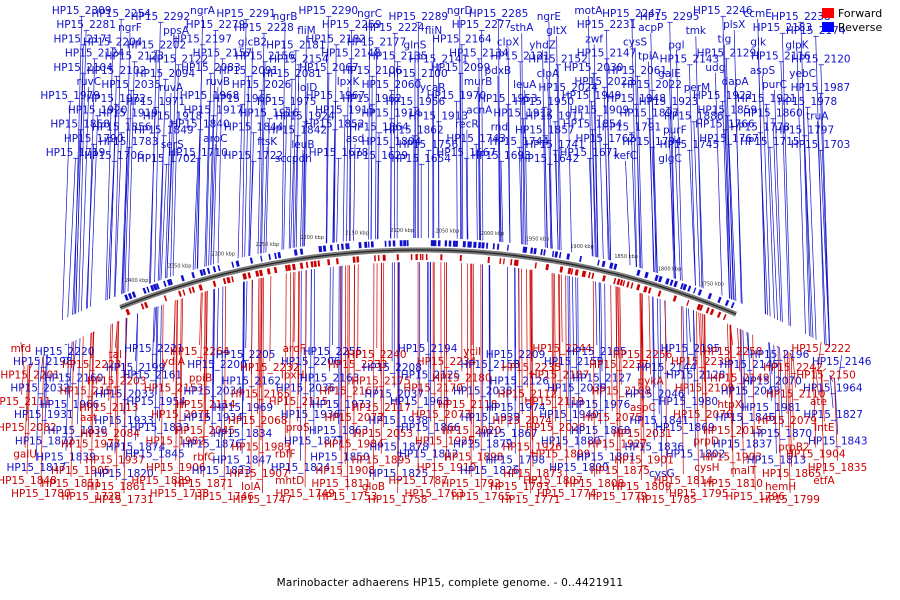  What do you see at coordinates (435, 494) in the screenshot?
I see `forward-gene-label: HP15_1763` at bounding box center [435, 494].